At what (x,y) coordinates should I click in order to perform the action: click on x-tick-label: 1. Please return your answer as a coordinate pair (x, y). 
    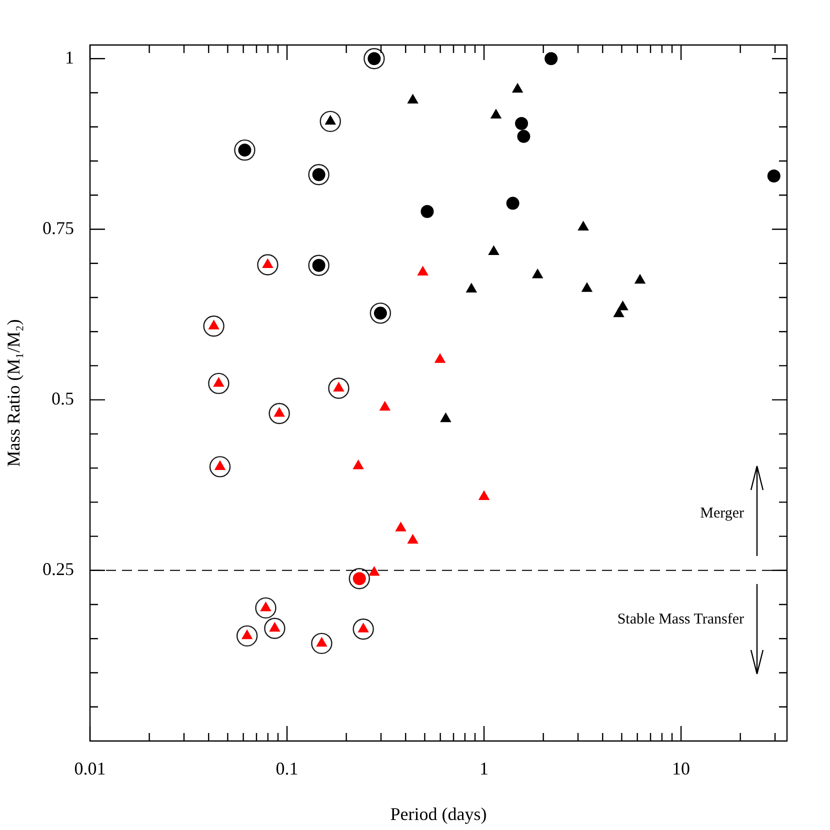
    Looking at the image, I should click on (484, 768).